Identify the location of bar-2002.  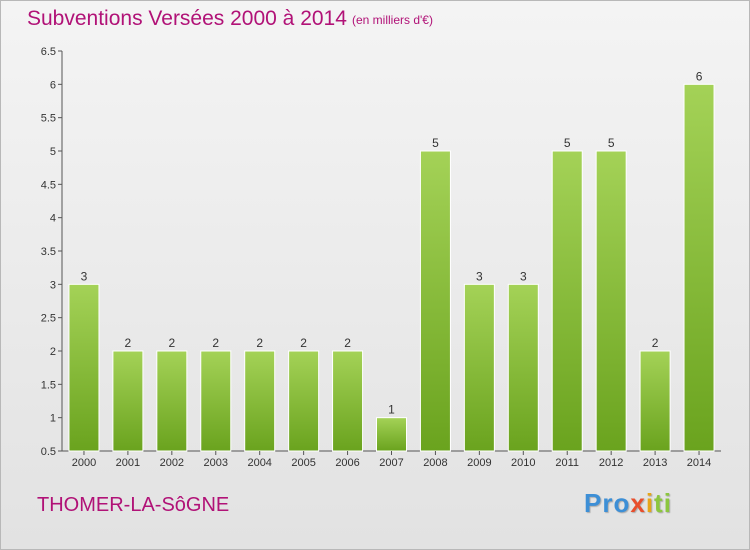
(172, 401).